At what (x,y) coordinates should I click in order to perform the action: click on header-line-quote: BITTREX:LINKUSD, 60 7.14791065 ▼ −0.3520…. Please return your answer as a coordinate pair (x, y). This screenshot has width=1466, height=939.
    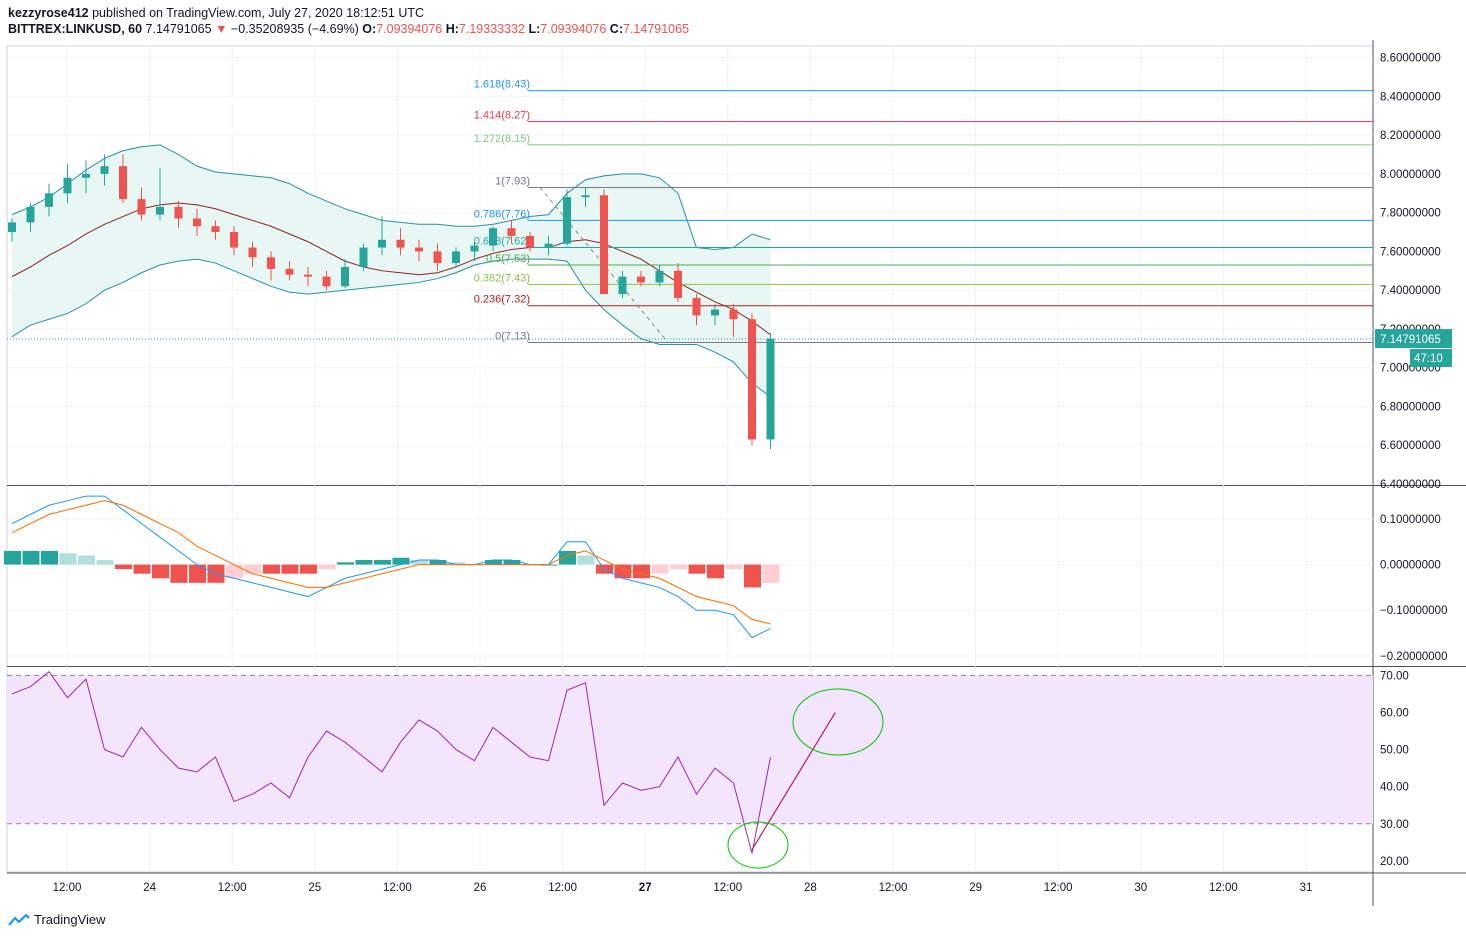
    Looking at the image, I should click on (348, 29).